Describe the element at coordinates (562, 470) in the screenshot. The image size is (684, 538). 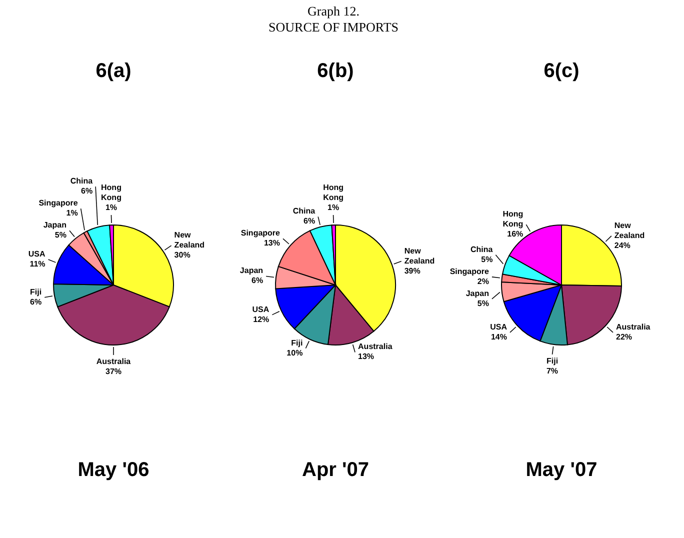
I see `text: May '07` at that location.